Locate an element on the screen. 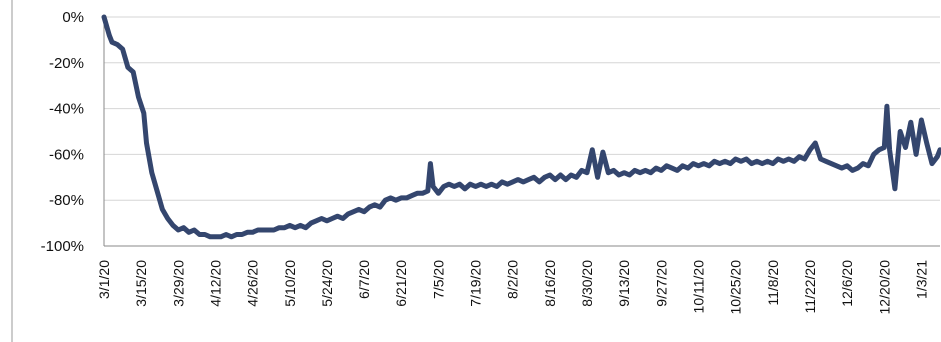  x-tick-label: 8/30/20 is located at coordinates (587, 283).